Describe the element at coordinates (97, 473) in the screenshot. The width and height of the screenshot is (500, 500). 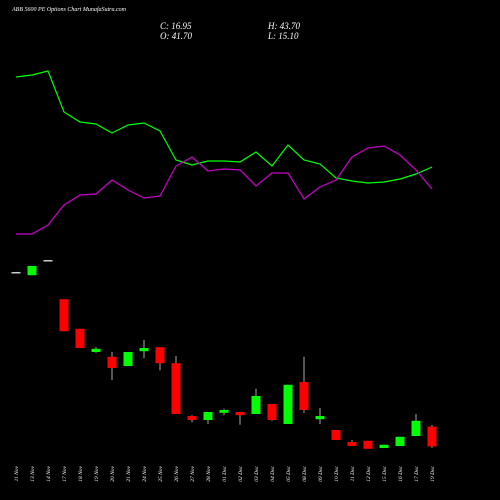
I see `x-tick-label: 19 Nov` at that location.